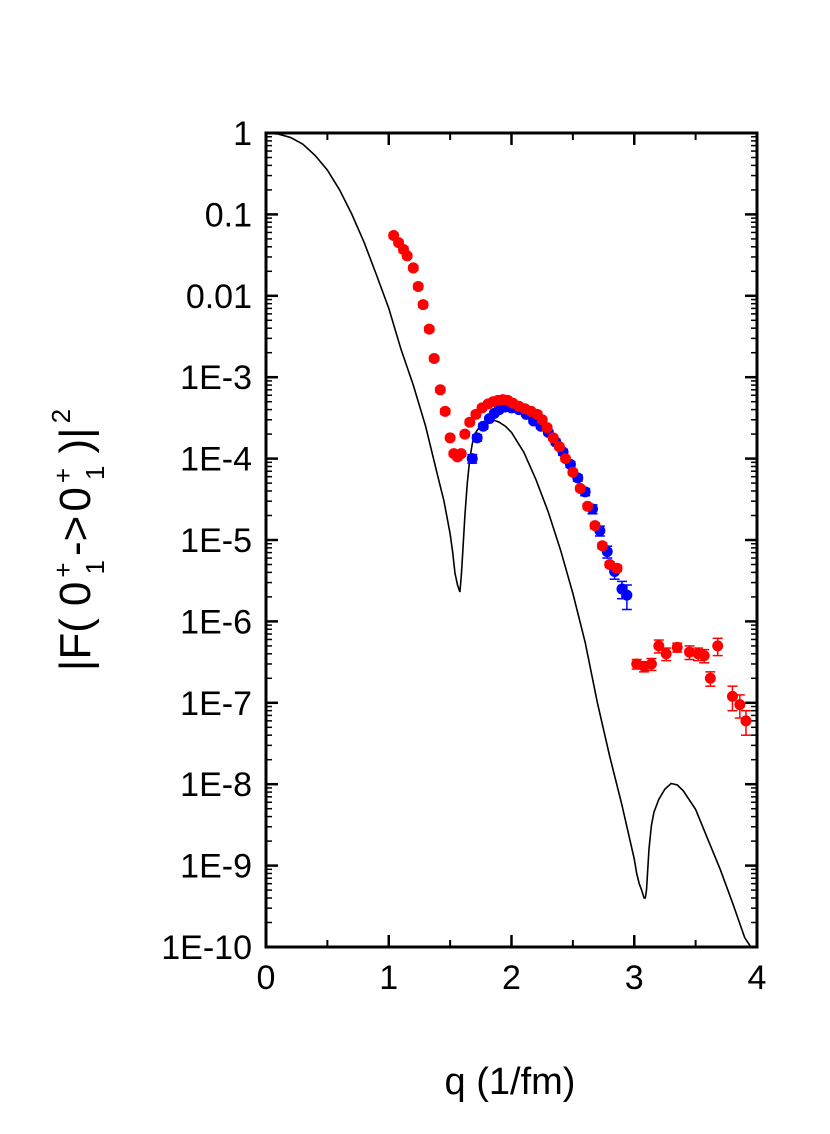 Image resolution: width=830 pixels, height=1134 pixels. Describe the element at coordinates (216, 541) in the screenshot. I see `y-tick-label: 1E-5` at that location.